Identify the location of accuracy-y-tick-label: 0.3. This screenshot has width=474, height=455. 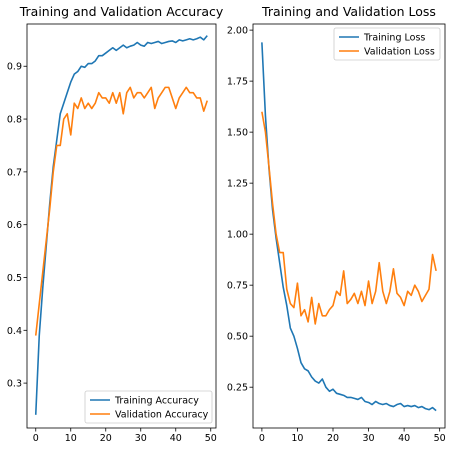
(14, 384).